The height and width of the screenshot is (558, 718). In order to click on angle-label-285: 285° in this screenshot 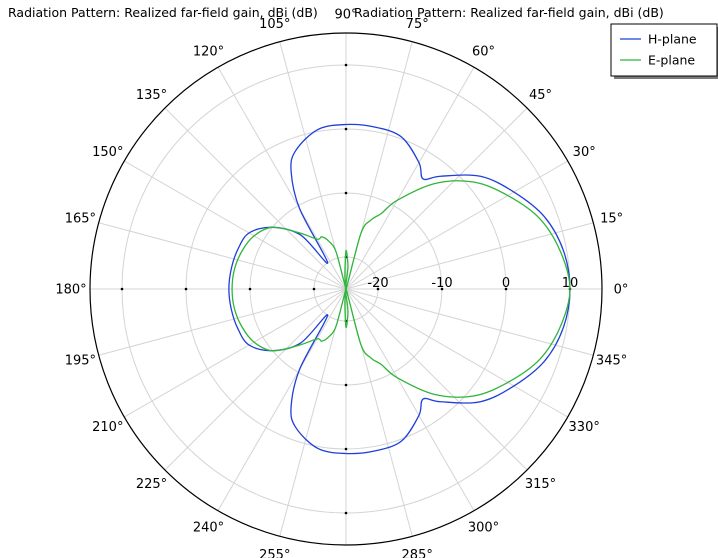, I will do `click(417, 553)`.